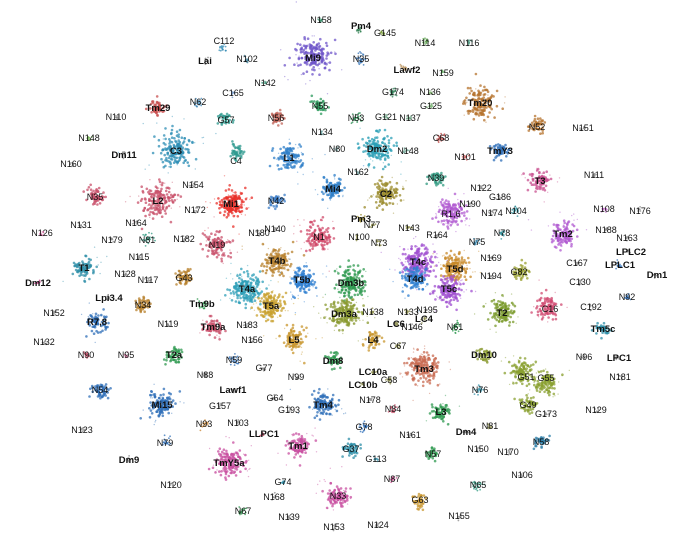 The width and height of the screenshot is (676, 536). I want to click on cluster-c68, so click(441, 138).